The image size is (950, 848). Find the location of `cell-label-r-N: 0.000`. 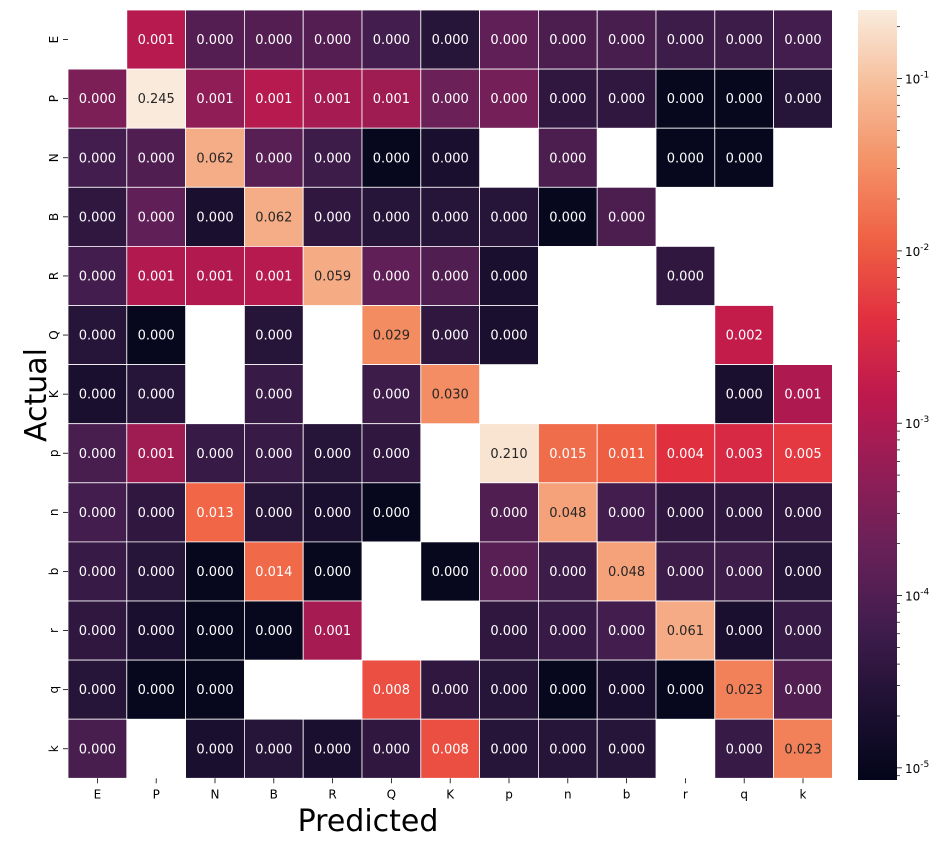

cell-label-r-N: 0.000 is located at coordinates (214, 631).